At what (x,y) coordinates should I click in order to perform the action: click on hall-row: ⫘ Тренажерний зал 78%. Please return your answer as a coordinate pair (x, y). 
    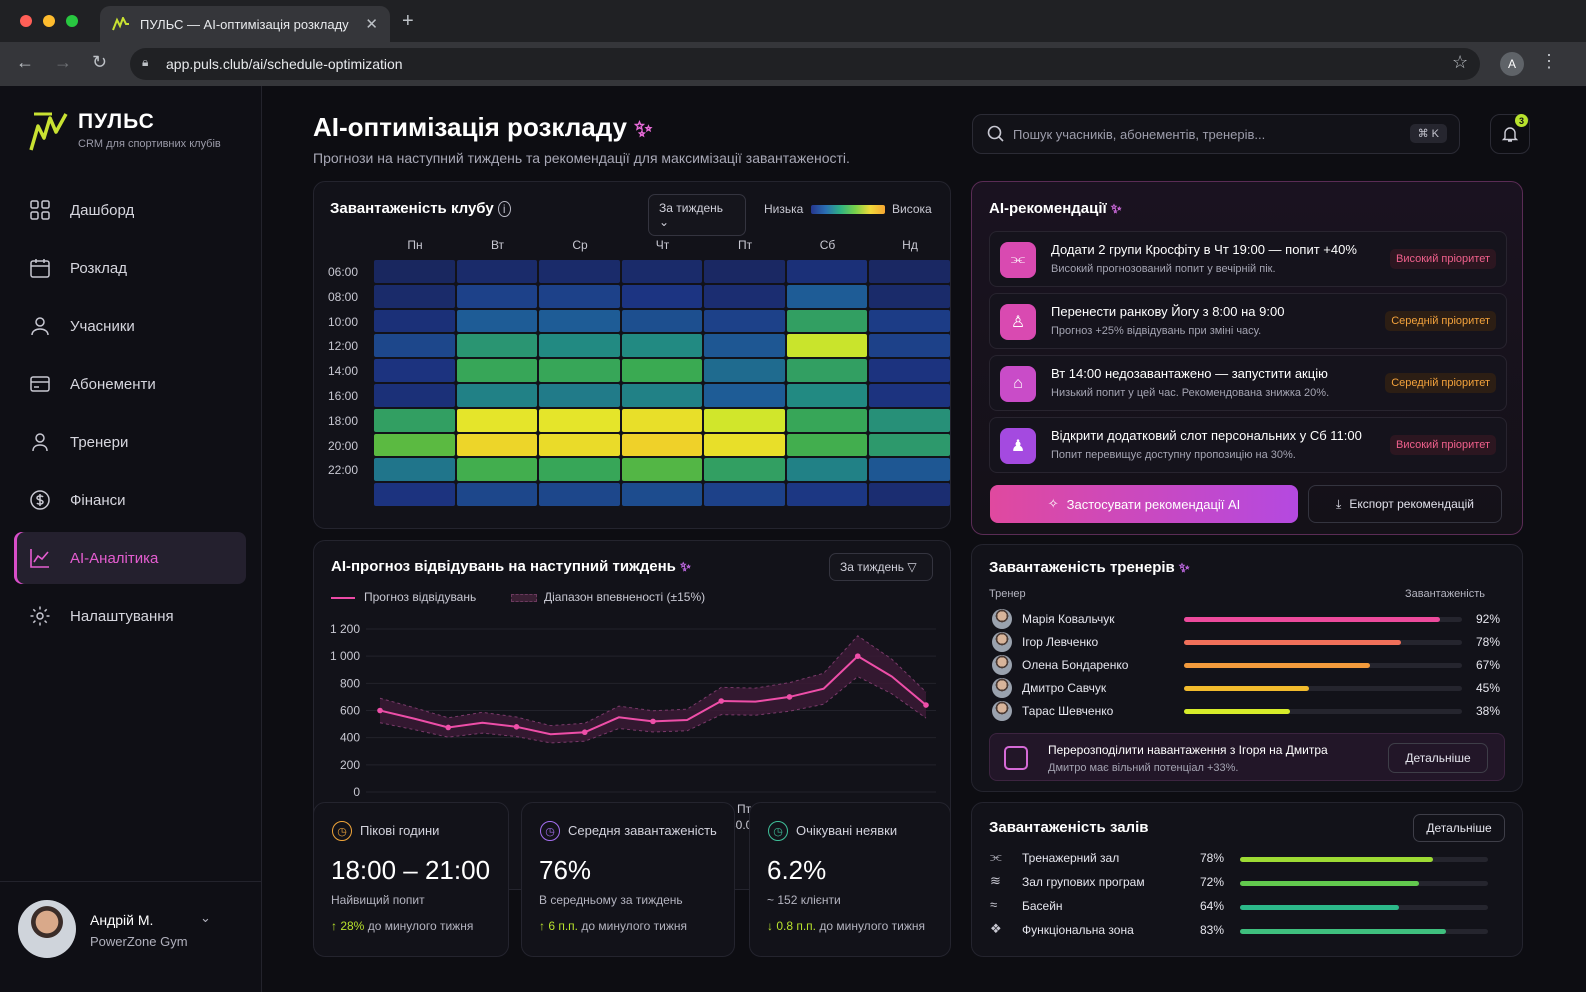
    Looking at the image, I should click on (1240, 859).